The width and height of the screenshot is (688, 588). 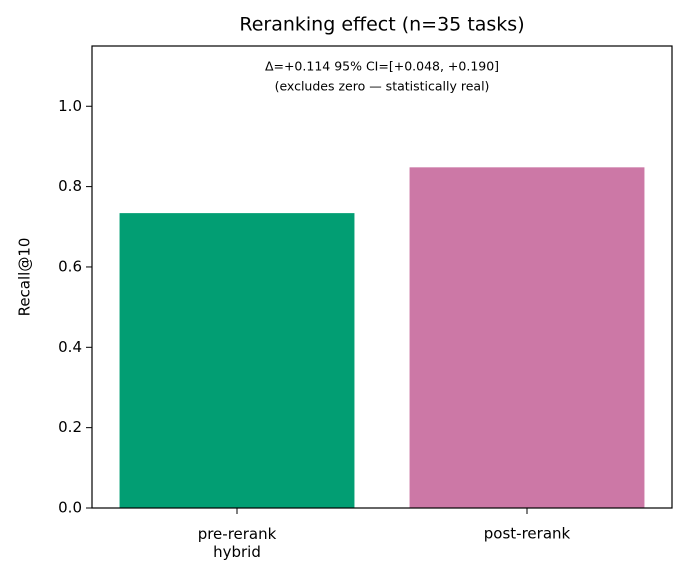 What do you see at coordinates (70, 266) in the screenshot?
I see `y-tick-label: 0.6` at bounding box center [70, 266].